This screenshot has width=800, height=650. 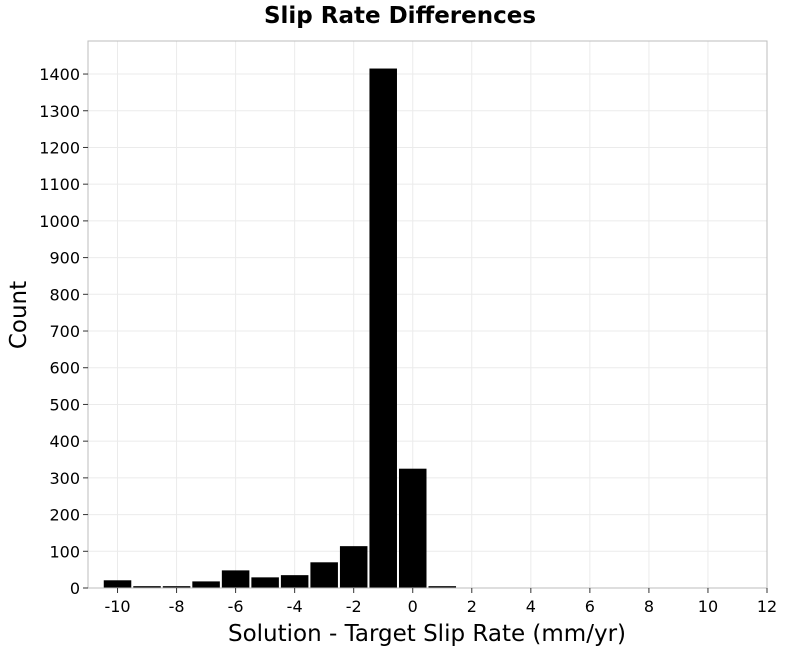 I want to click on x-tick-label: 4, so click(x=531, y=606).